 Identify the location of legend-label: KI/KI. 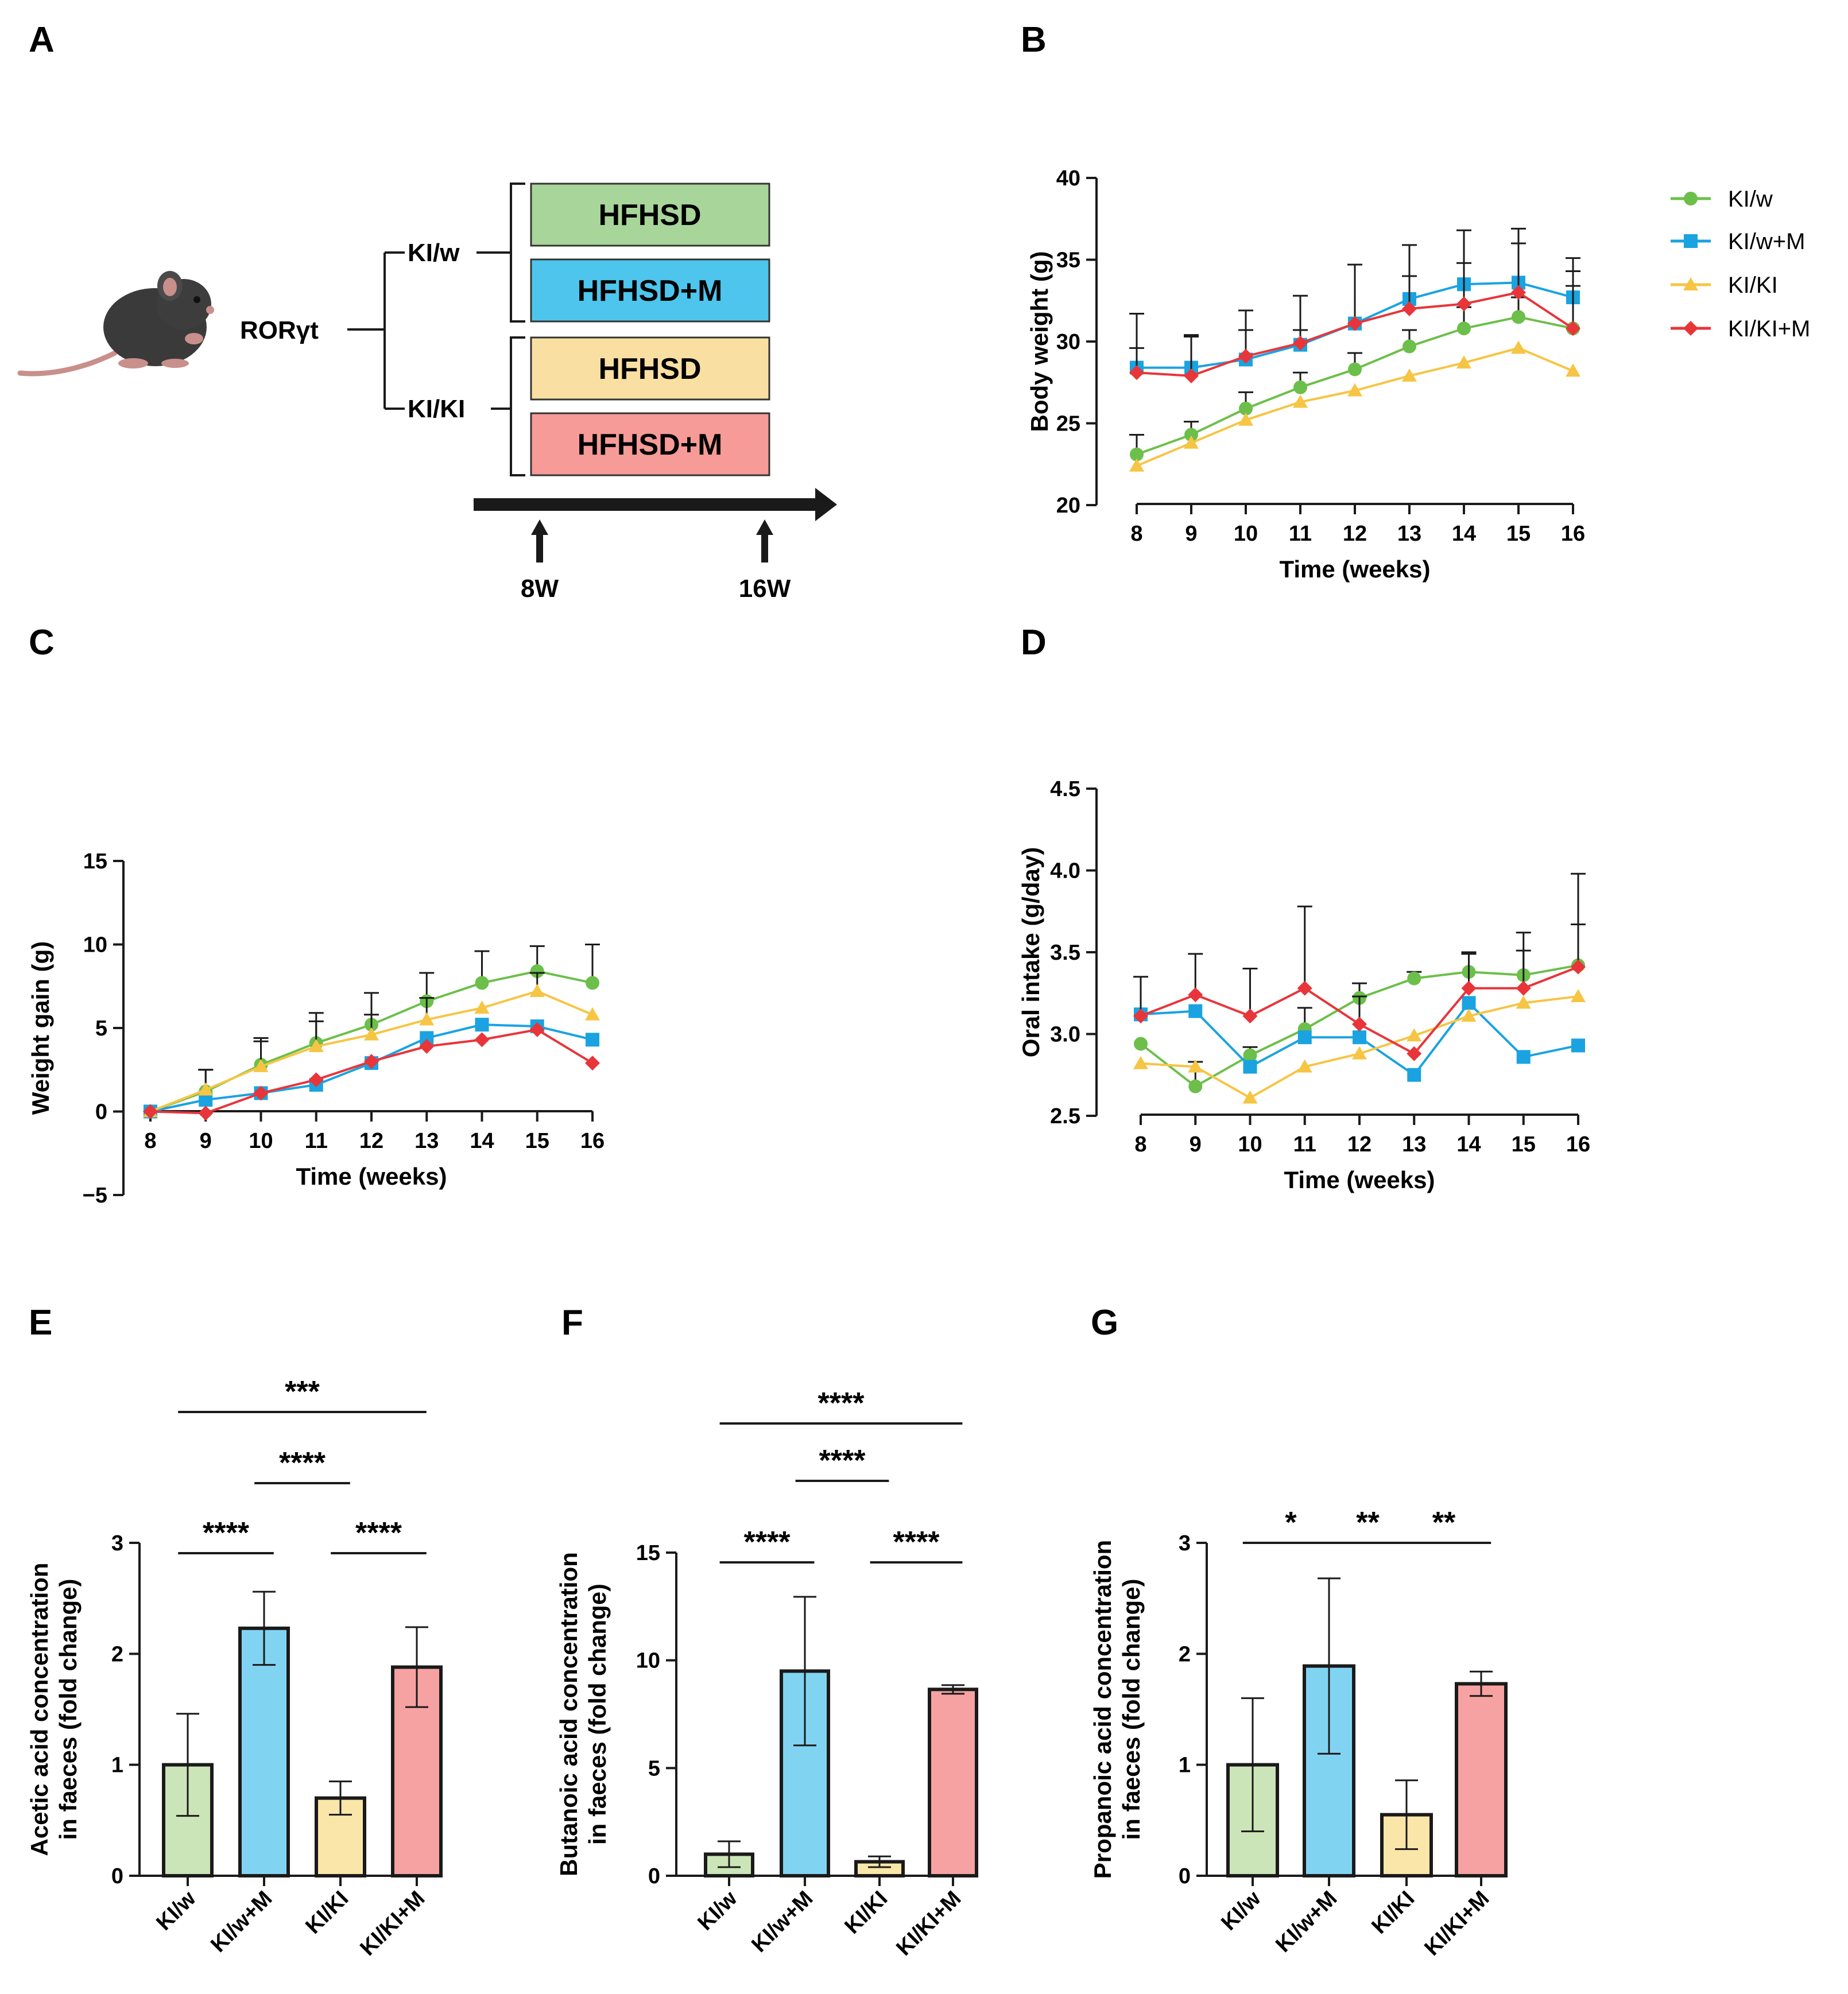
(1753, 285).